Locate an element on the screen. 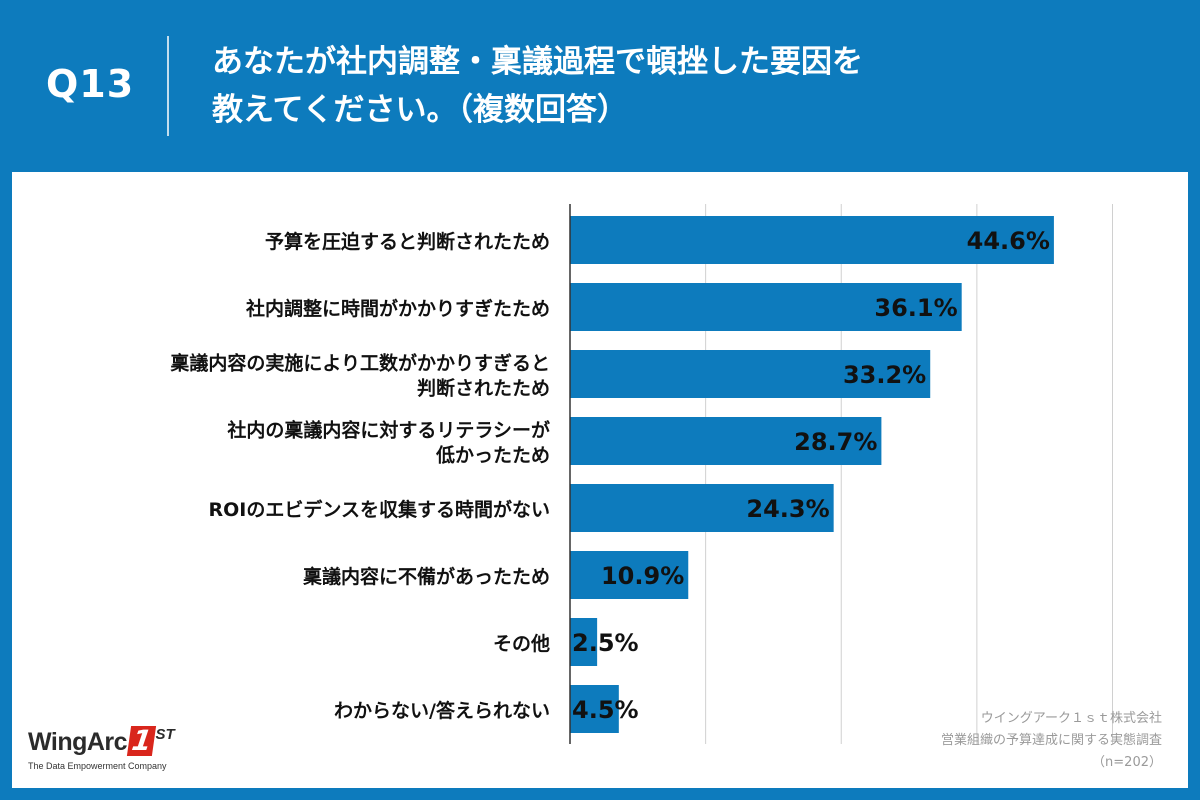 This screenshot has width=1200, height=800. question-text: あなたが社内調整・稟議過程で頓挫した要因を 教えてください。（複数回答） is located at coordinates (692, 86).